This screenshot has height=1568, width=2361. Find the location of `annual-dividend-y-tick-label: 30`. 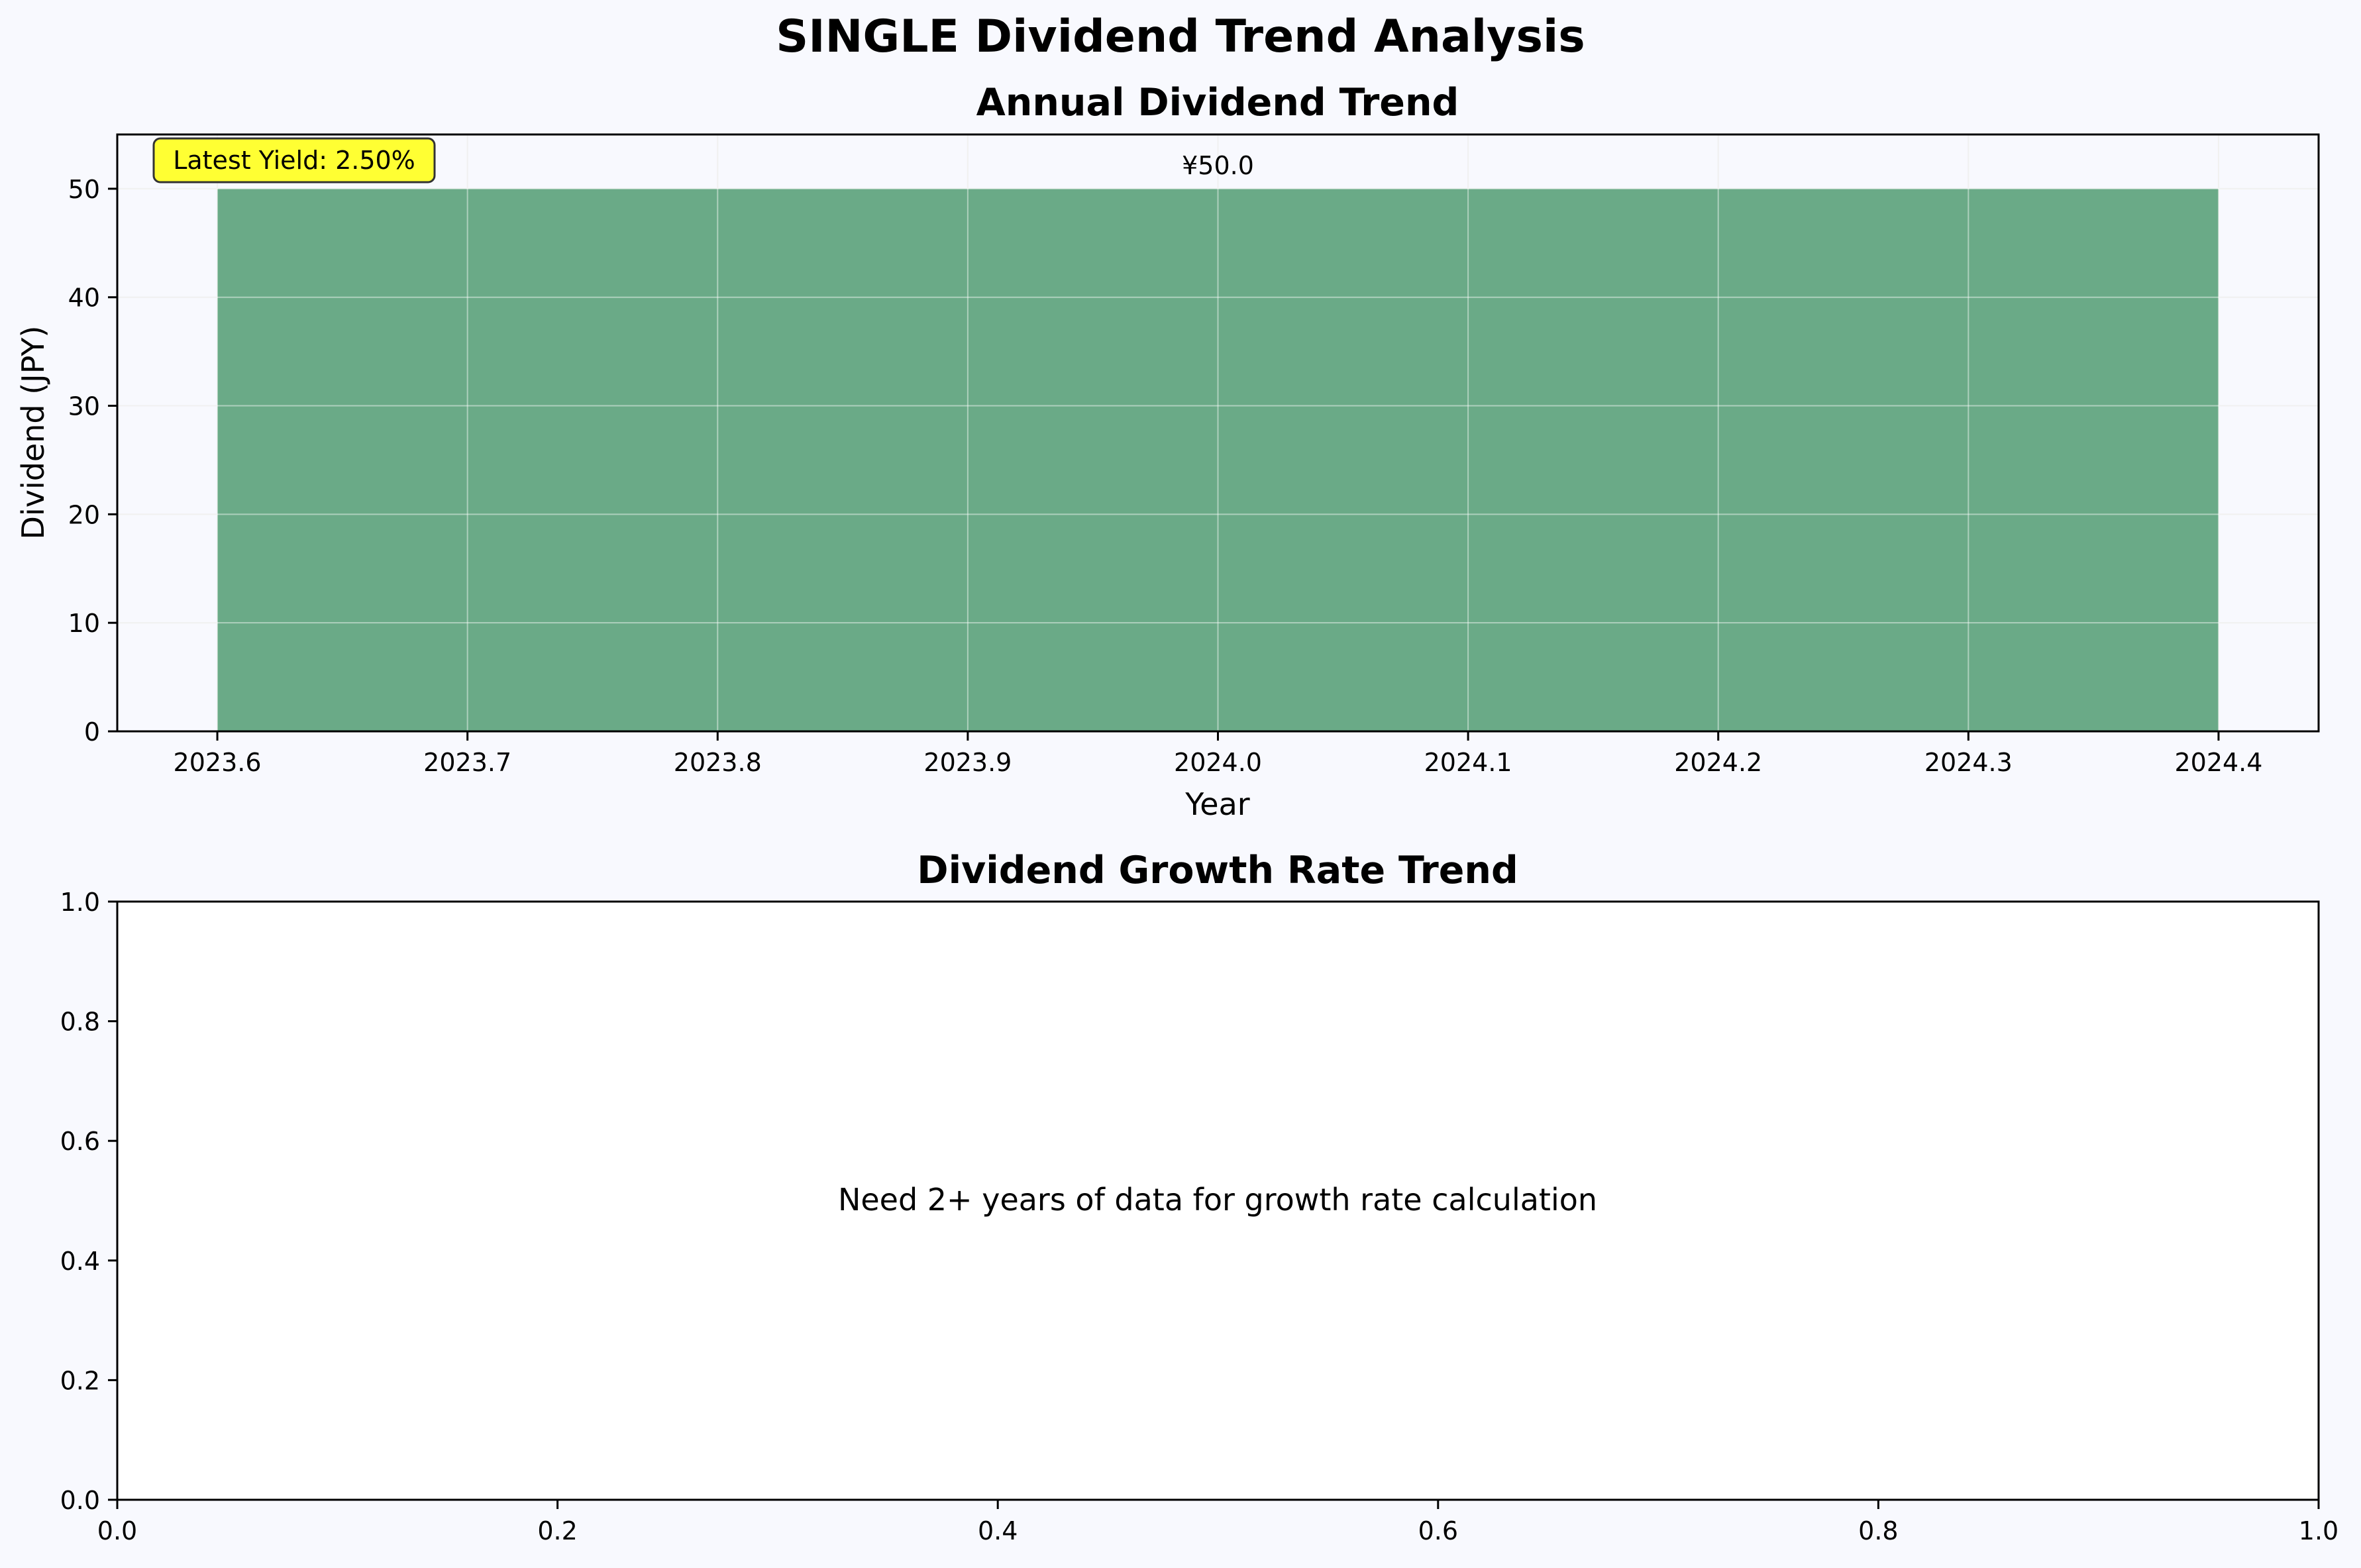

annual-dividend-y-tick-label: 30 is located at coordinates (84, 406).